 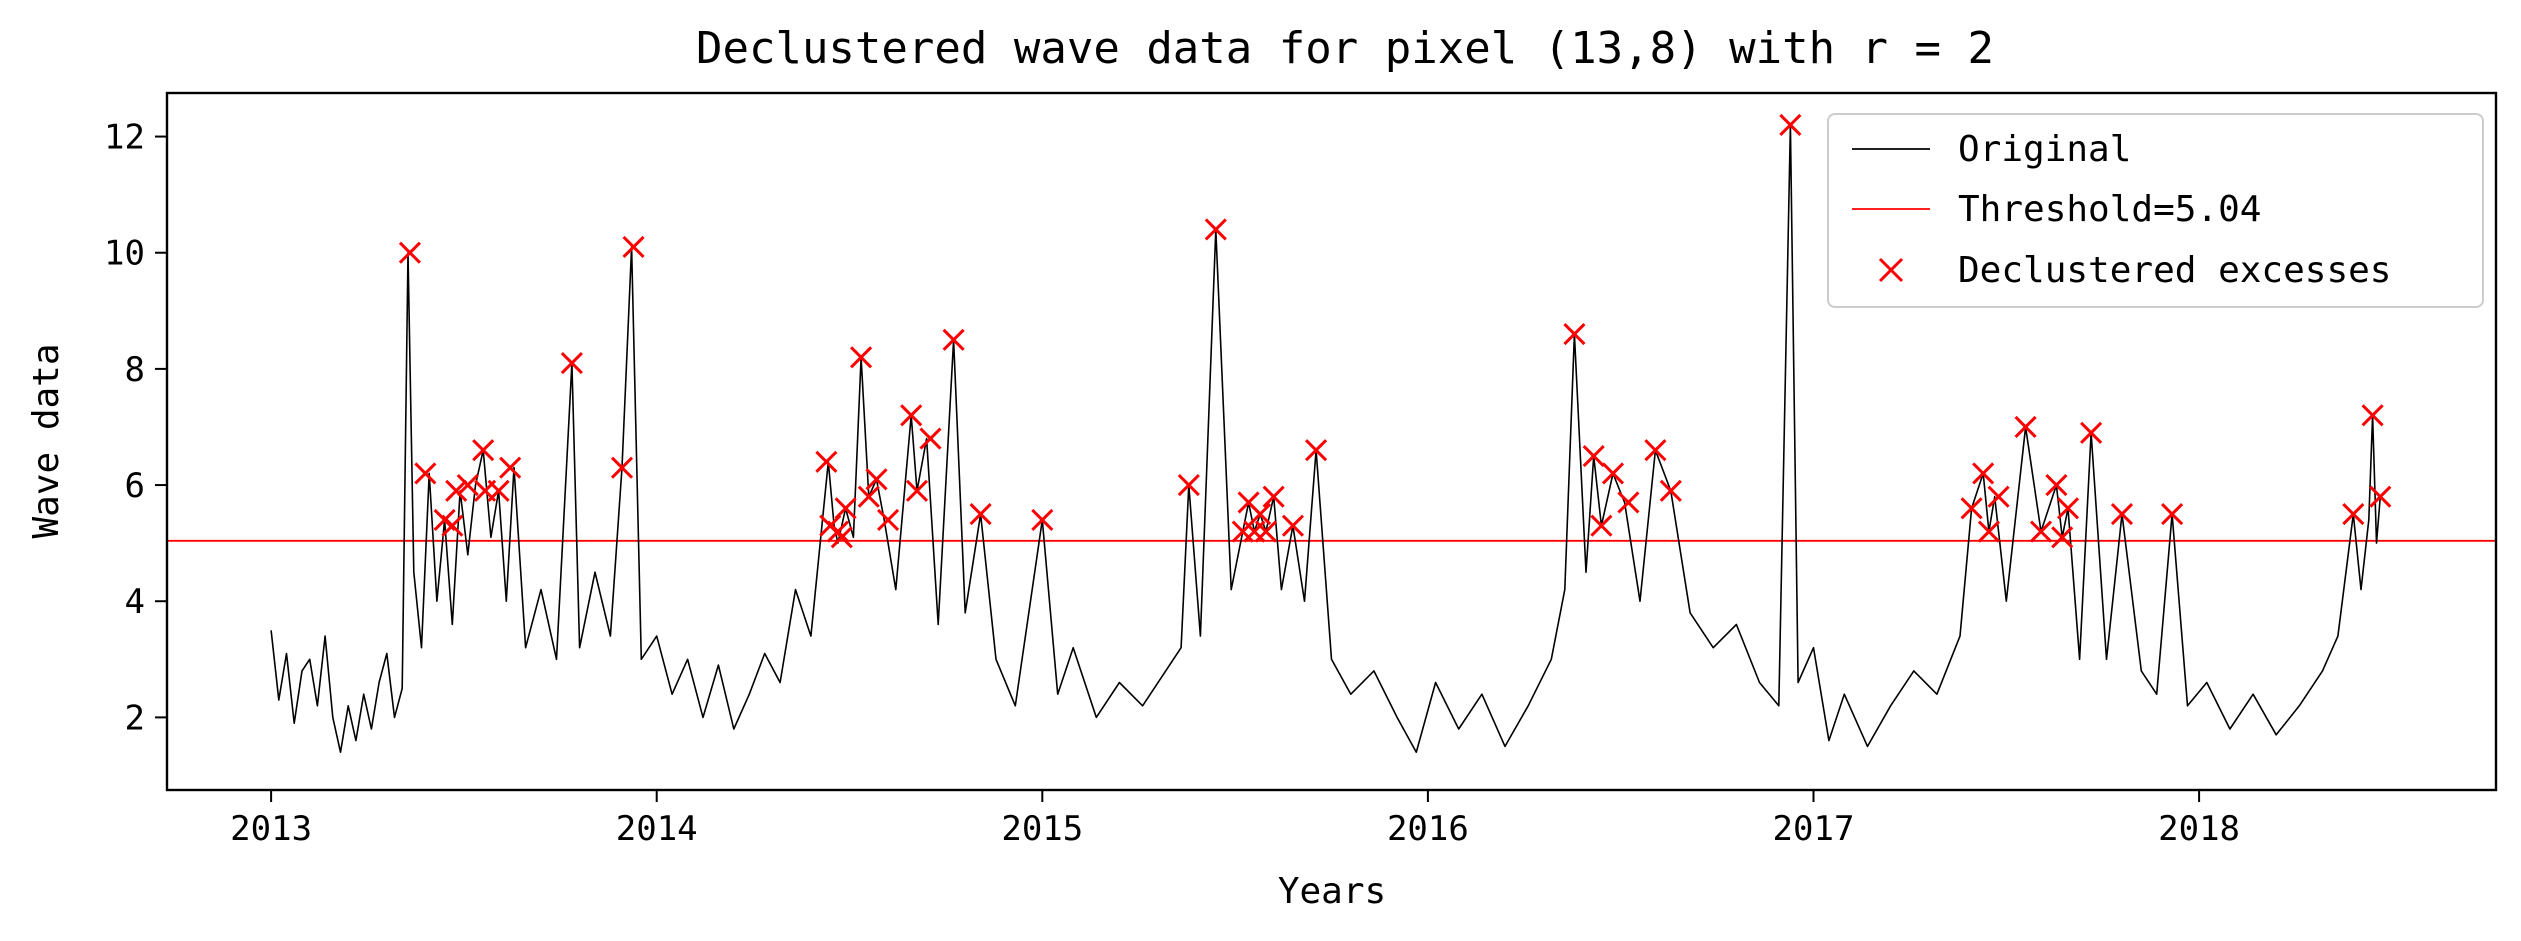 I want to click on legend-label-excess: Declustered excesses, so click(x=2174, y=270).